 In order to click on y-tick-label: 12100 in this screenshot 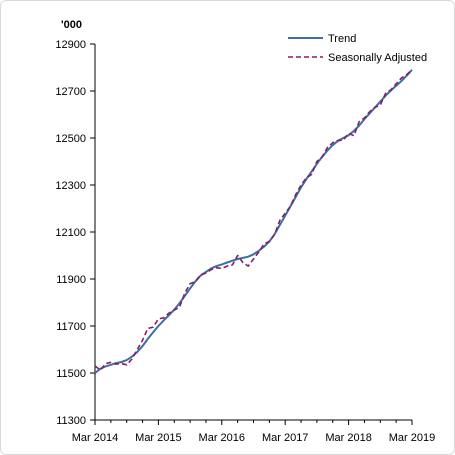, I will do `click(70, 233)`.